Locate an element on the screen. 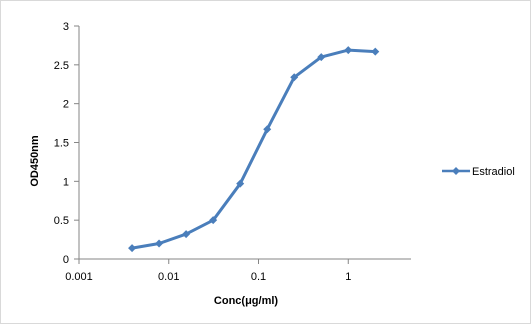 The image size is (531, 324). y-axis-ticks: 0 0.5 1 1.5 2 2.5 3 is located at coordinates (66, 143).